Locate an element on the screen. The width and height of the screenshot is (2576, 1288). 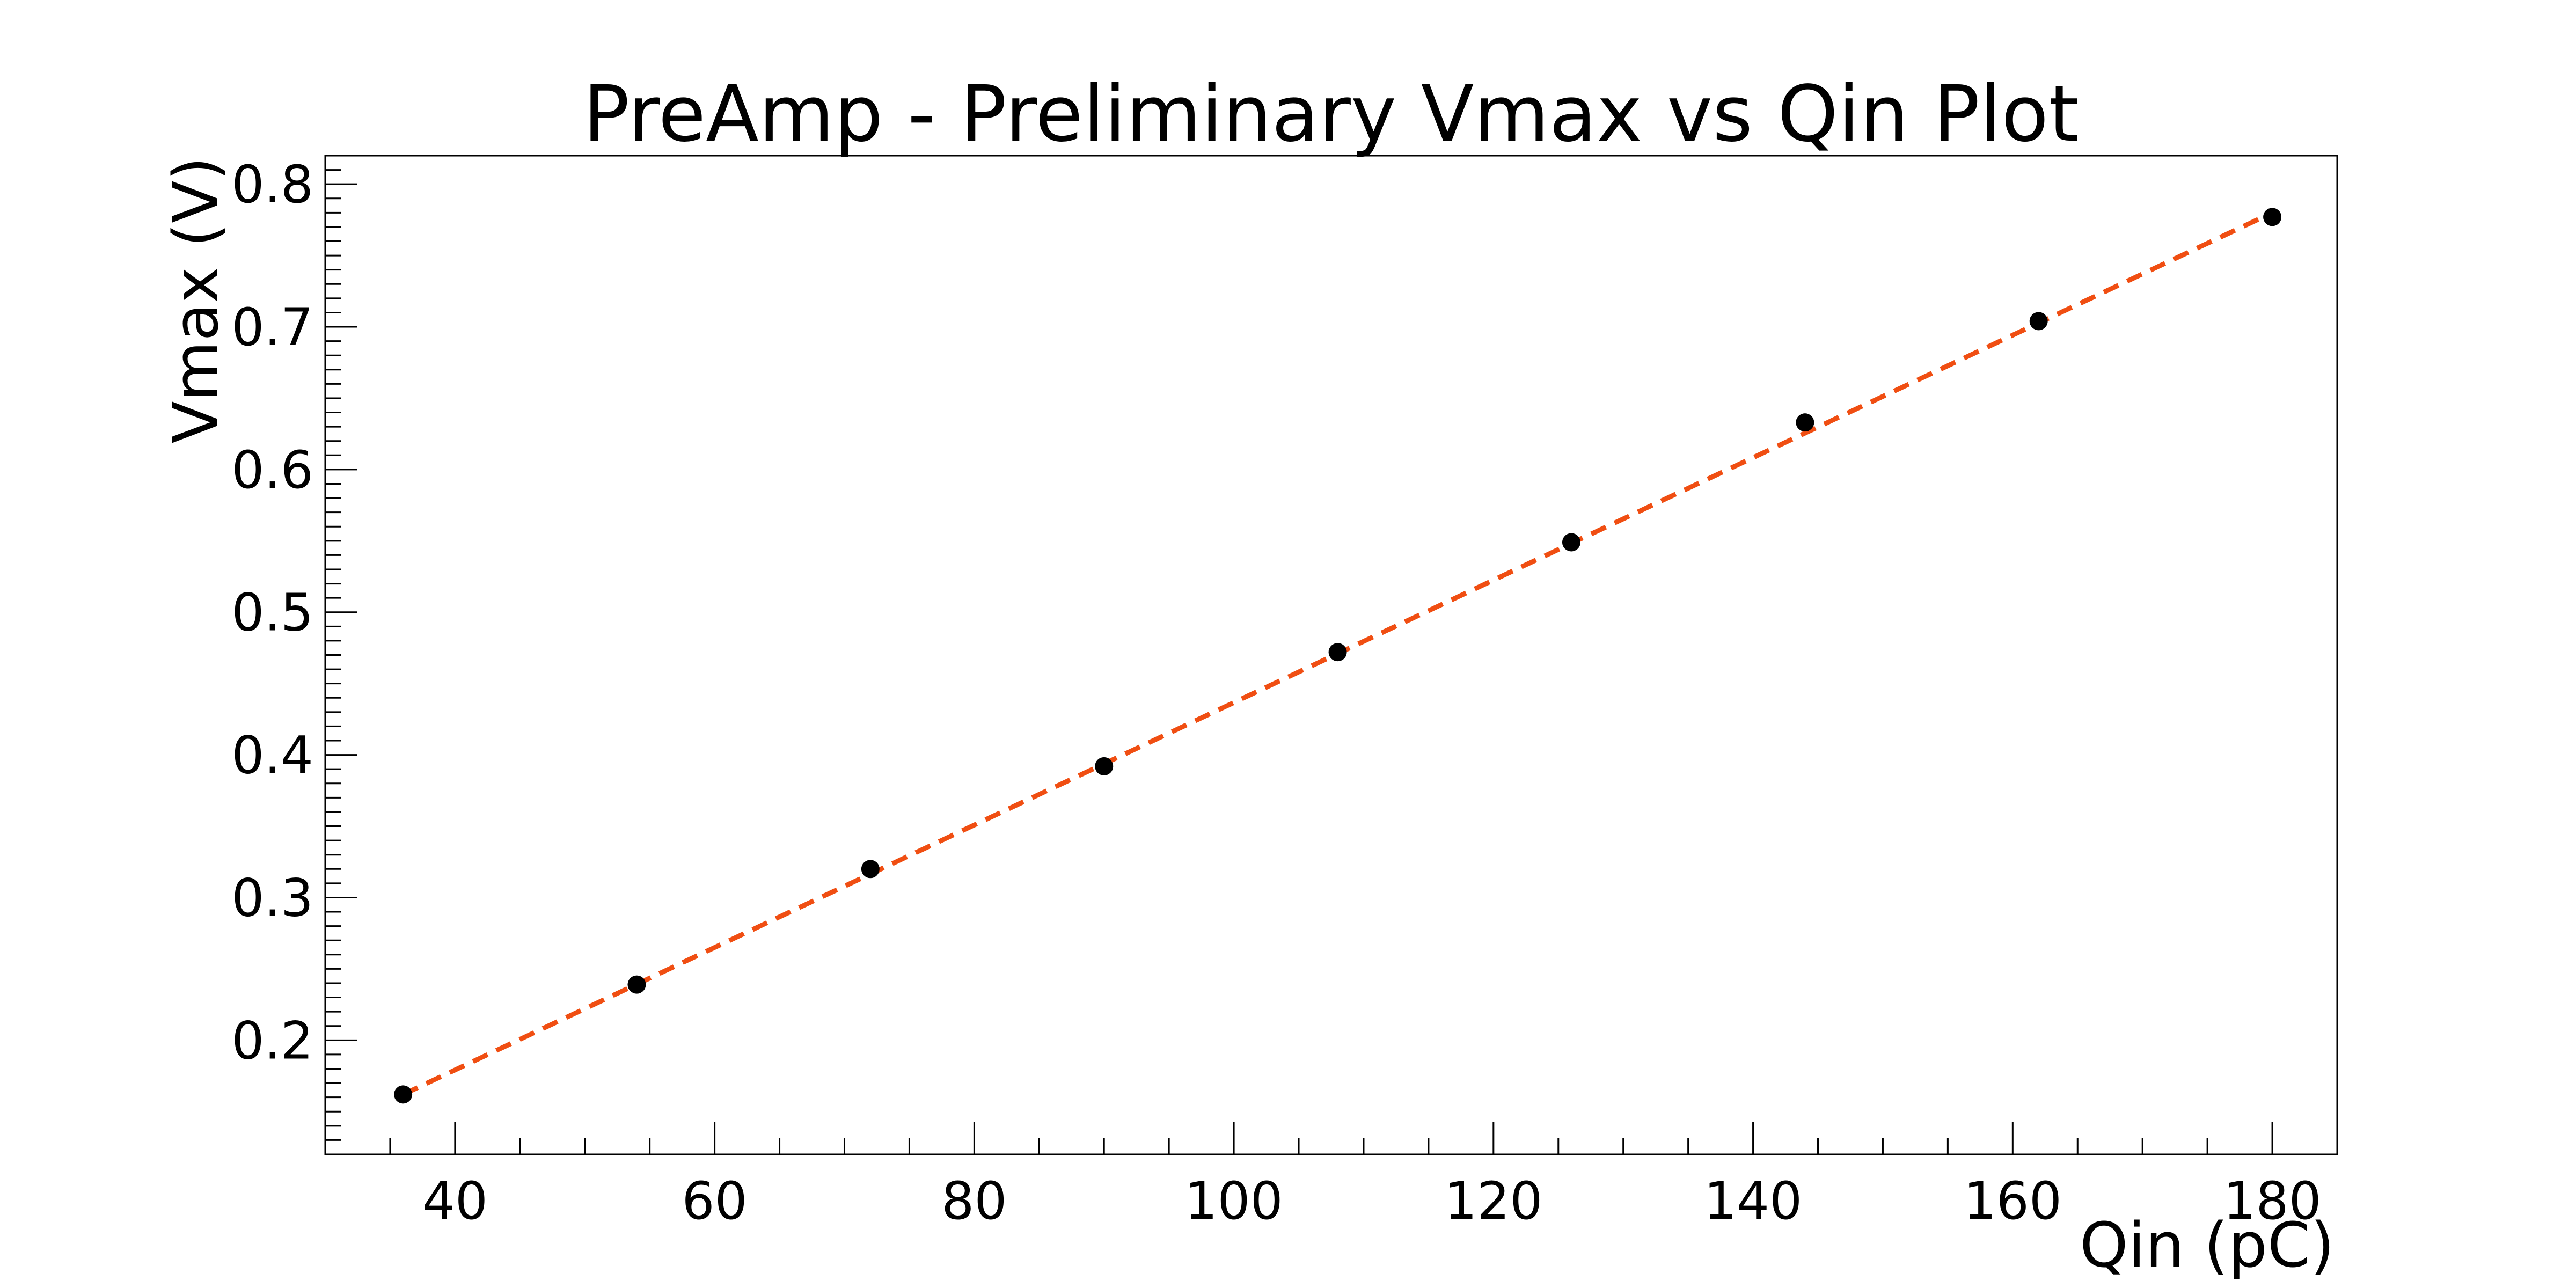
x-tick-label: 160 is located at coordinates (2013, 1201).